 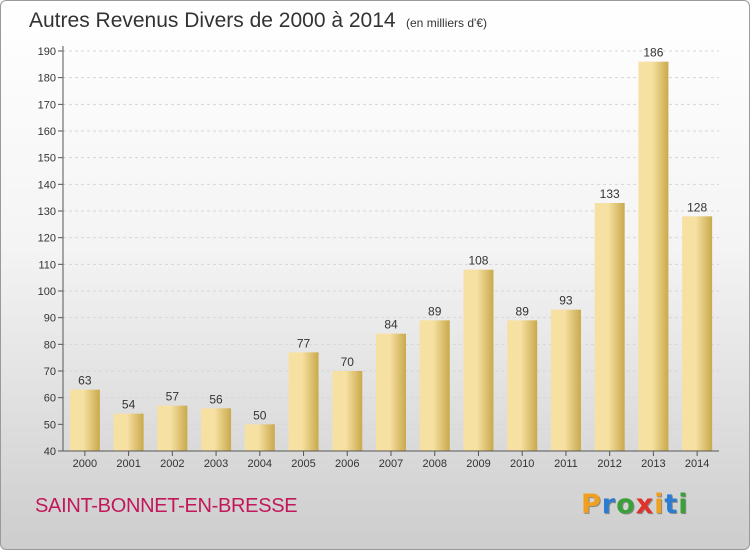 I want to click on y-tick-label: 180, so click(x=47, y=79).